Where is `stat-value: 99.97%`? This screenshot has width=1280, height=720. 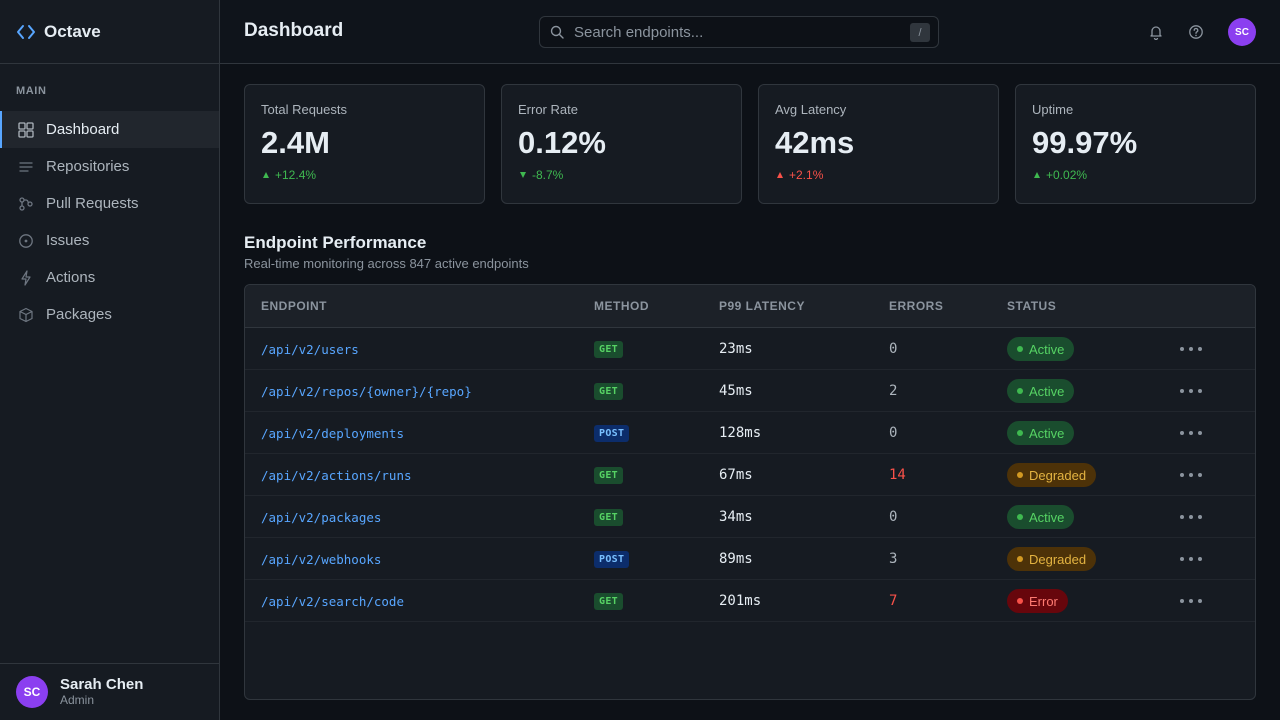
stat-value: 99.97% is located at coordinates (1085, 142).